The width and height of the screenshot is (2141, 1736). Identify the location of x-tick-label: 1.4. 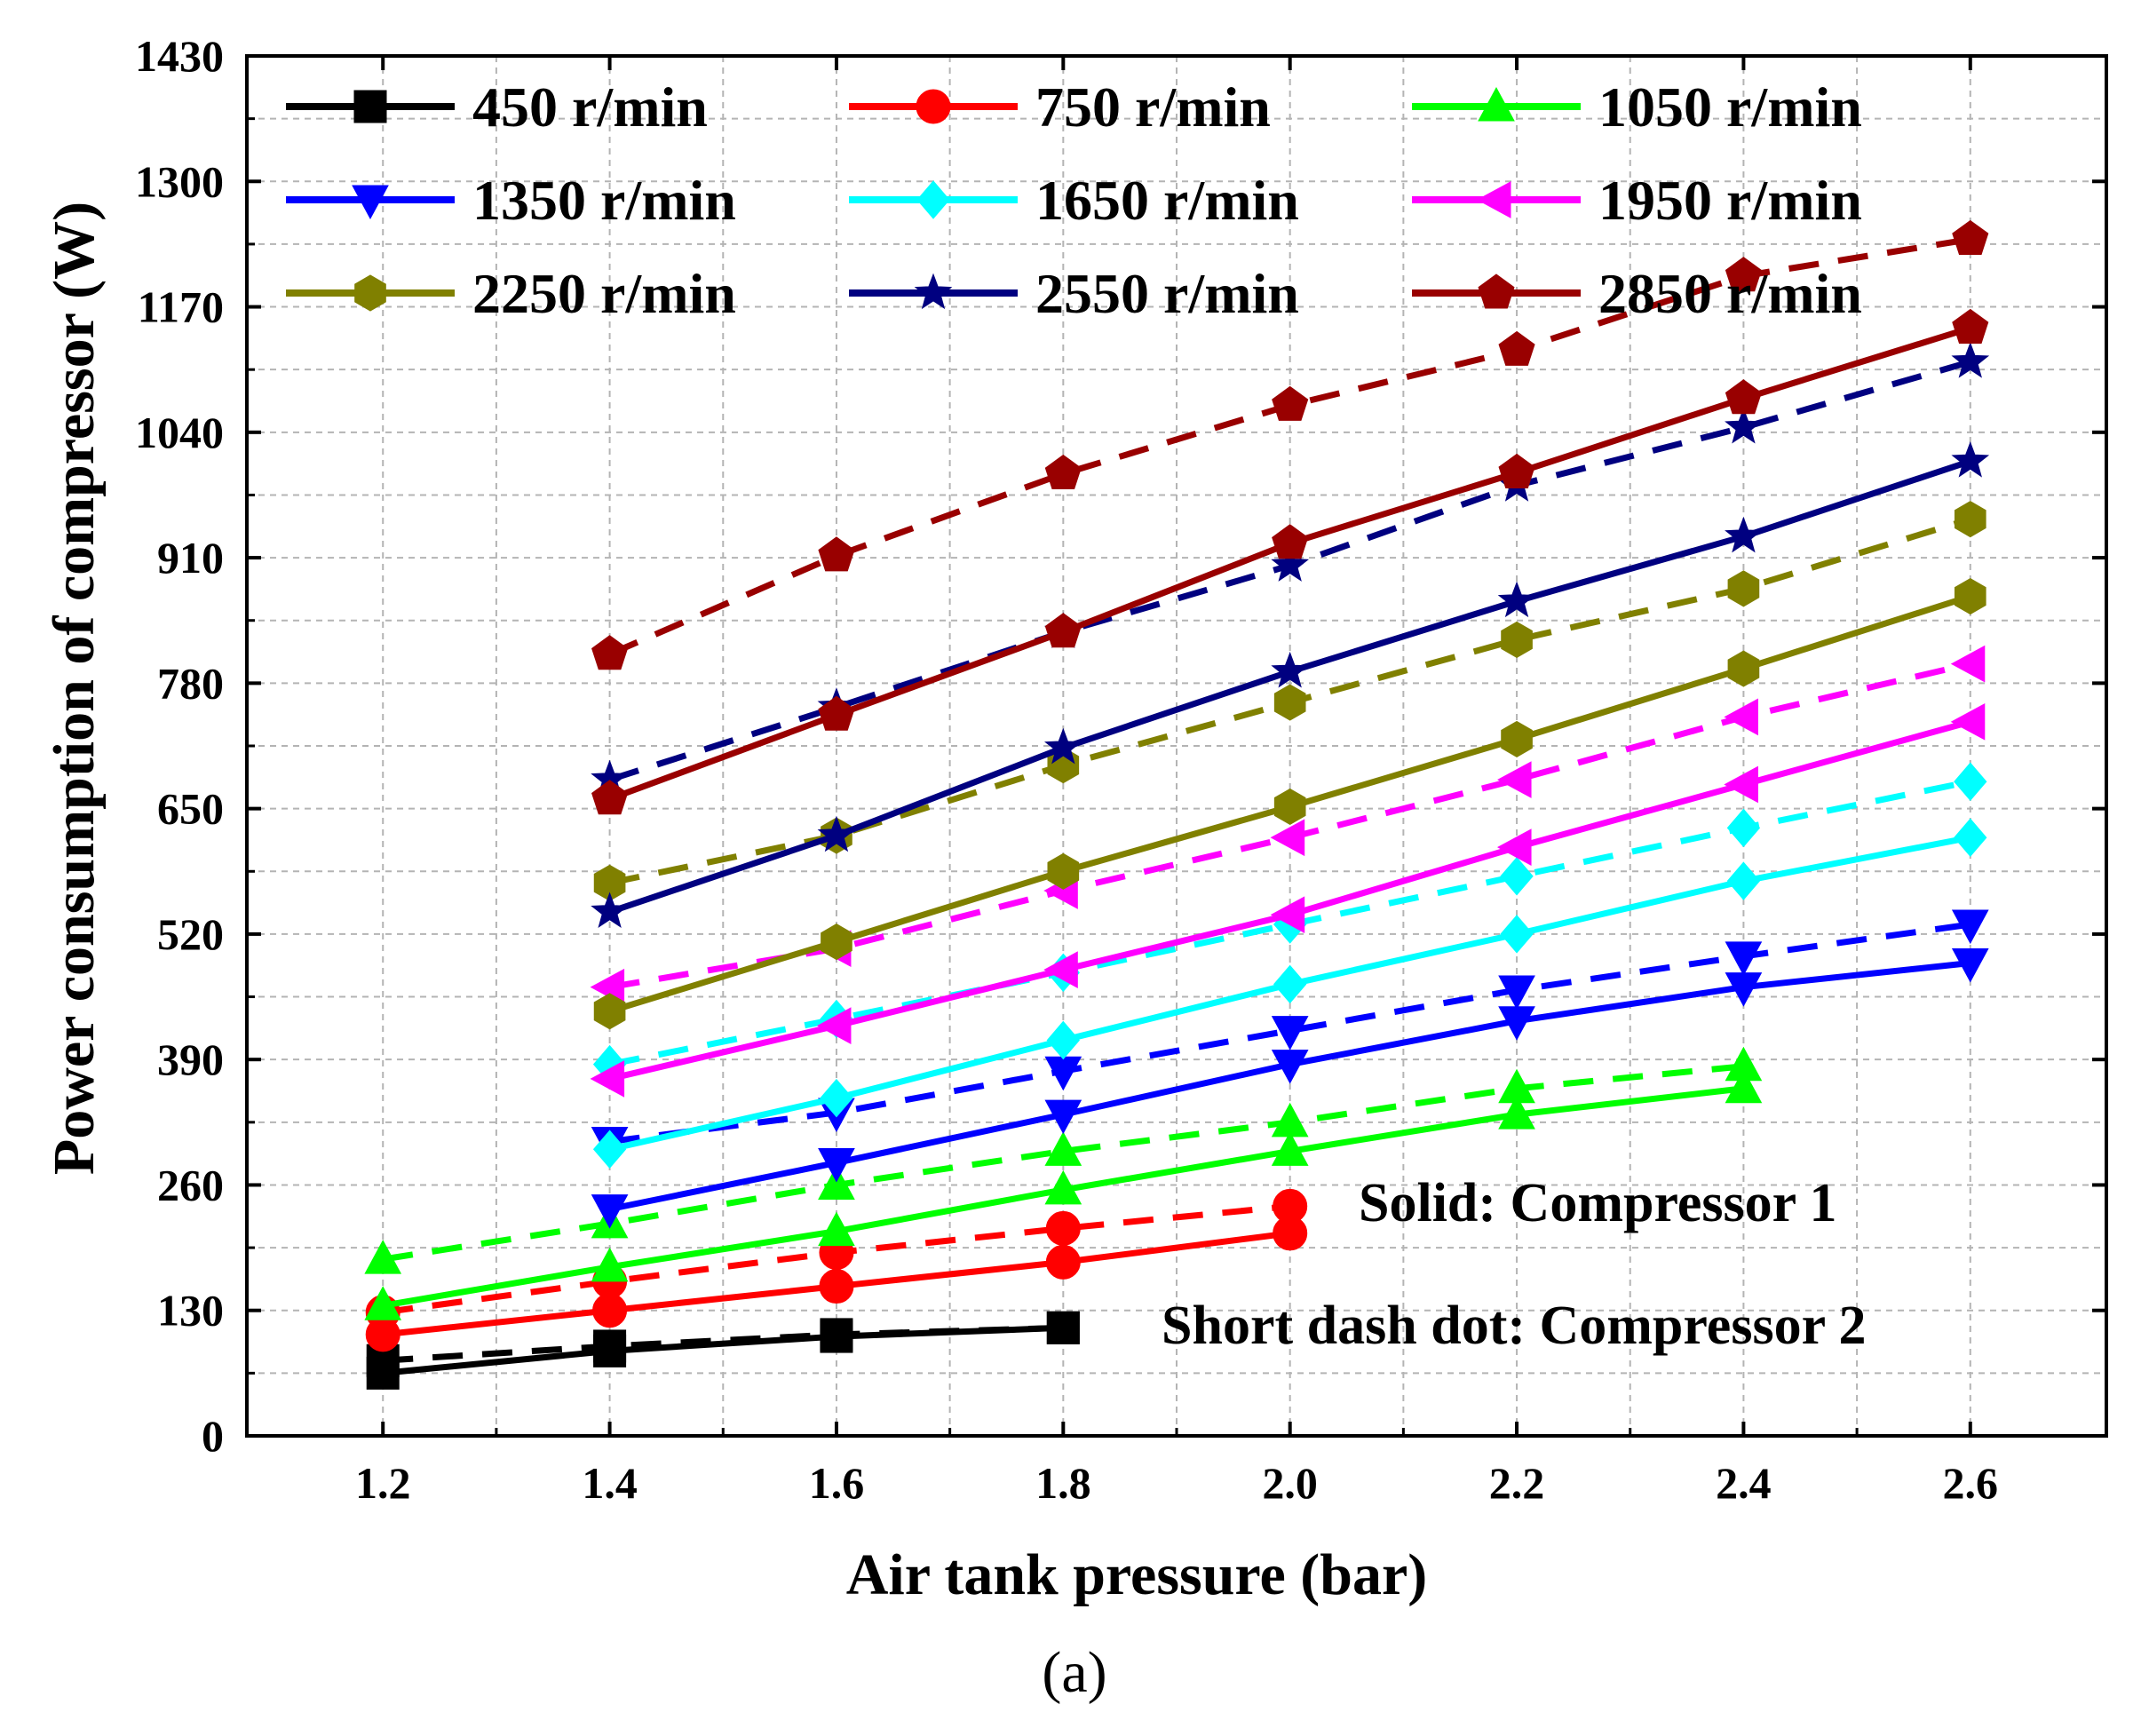
(610, 1483).